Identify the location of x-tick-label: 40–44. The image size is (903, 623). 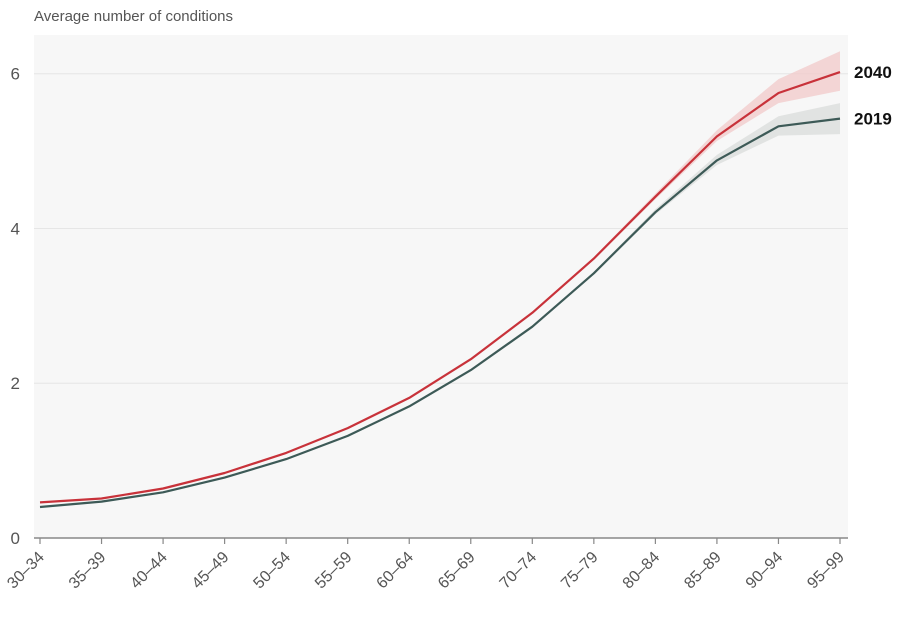
(149, 571).